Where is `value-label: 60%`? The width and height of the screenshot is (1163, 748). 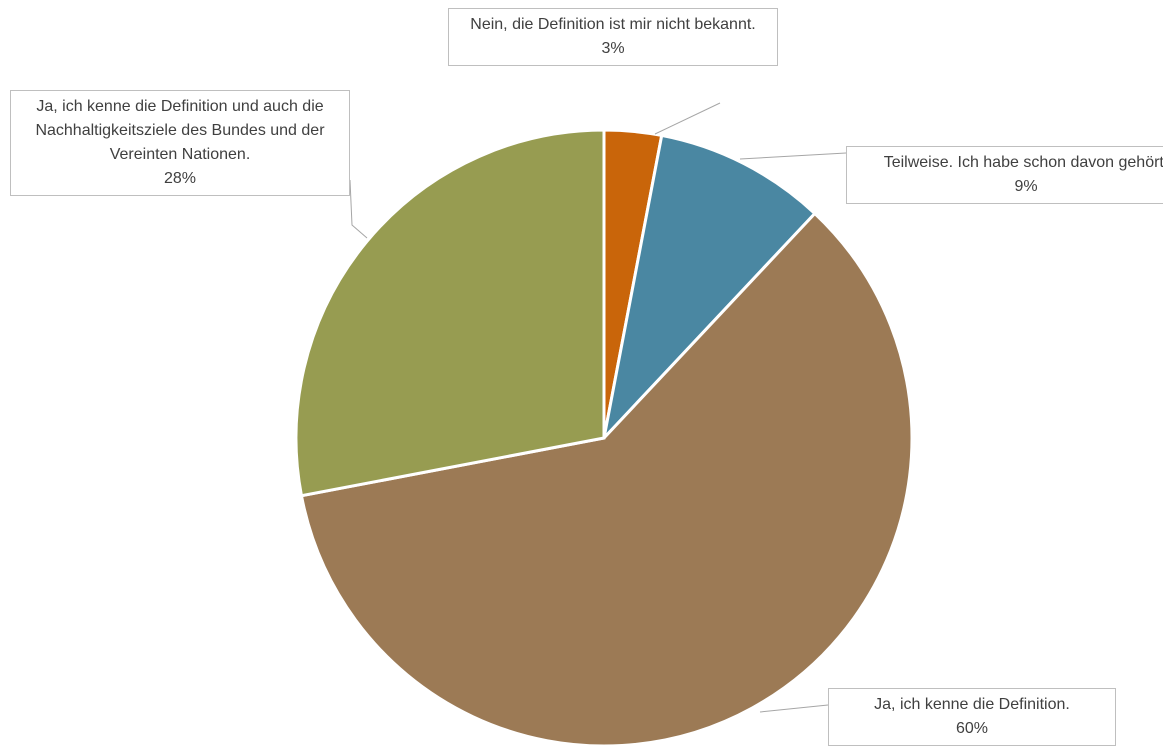 value-label: 60% is located at coordinates (972, 728).